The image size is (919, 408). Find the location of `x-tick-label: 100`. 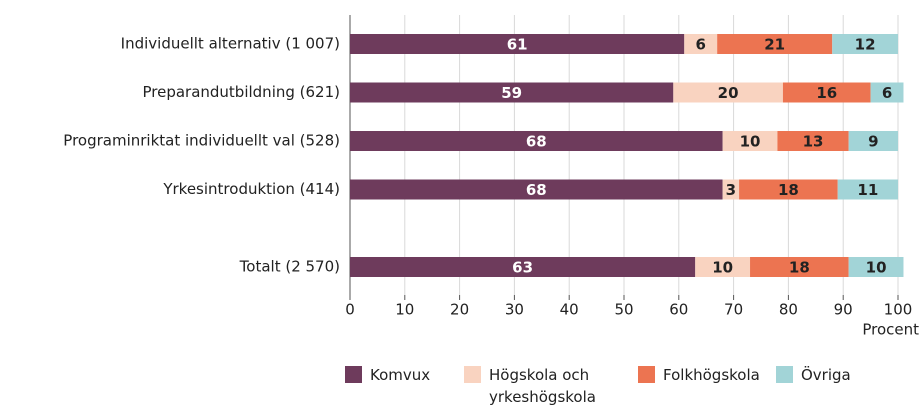

x-tick-label: 100 is located at coordinates (898, 310).